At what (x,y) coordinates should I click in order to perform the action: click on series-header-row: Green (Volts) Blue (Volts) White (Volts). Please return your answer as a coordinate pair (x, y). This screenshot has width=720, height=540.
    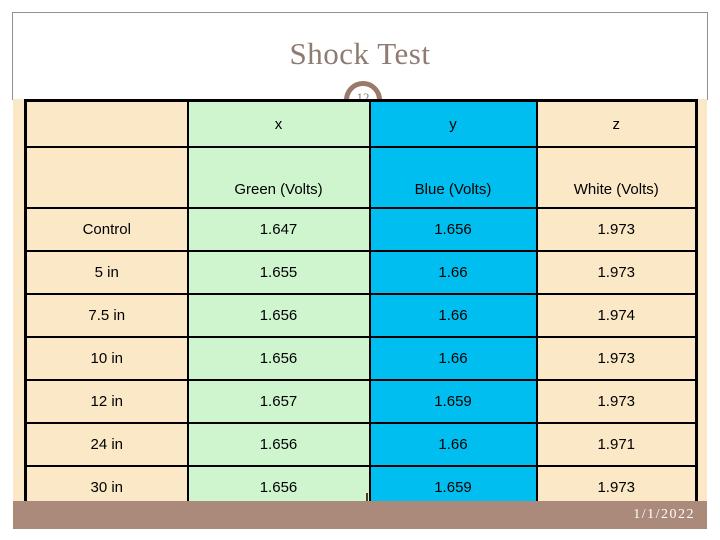
    Looking at the image, I should click on (361, 177).